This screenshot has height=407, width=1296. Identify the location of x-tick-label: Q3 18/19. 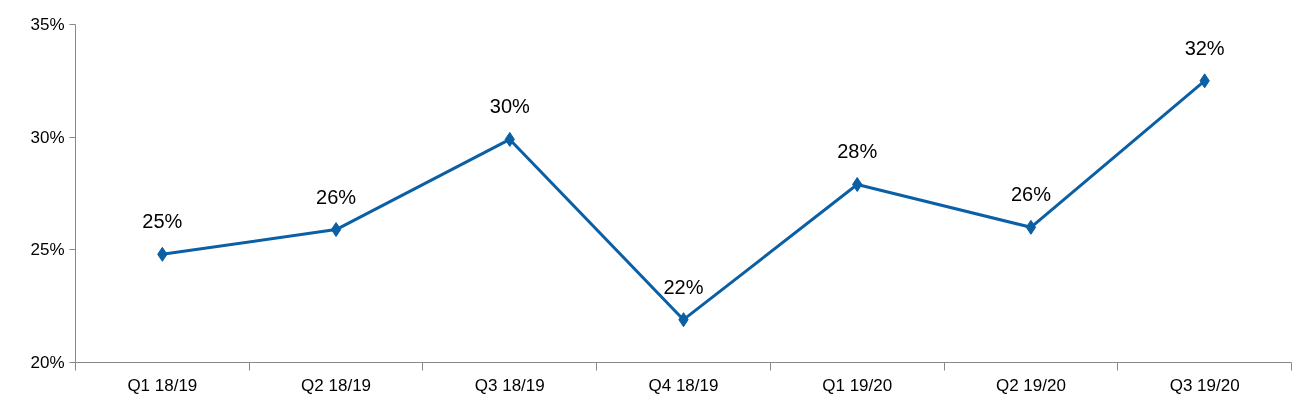
(509, 385).